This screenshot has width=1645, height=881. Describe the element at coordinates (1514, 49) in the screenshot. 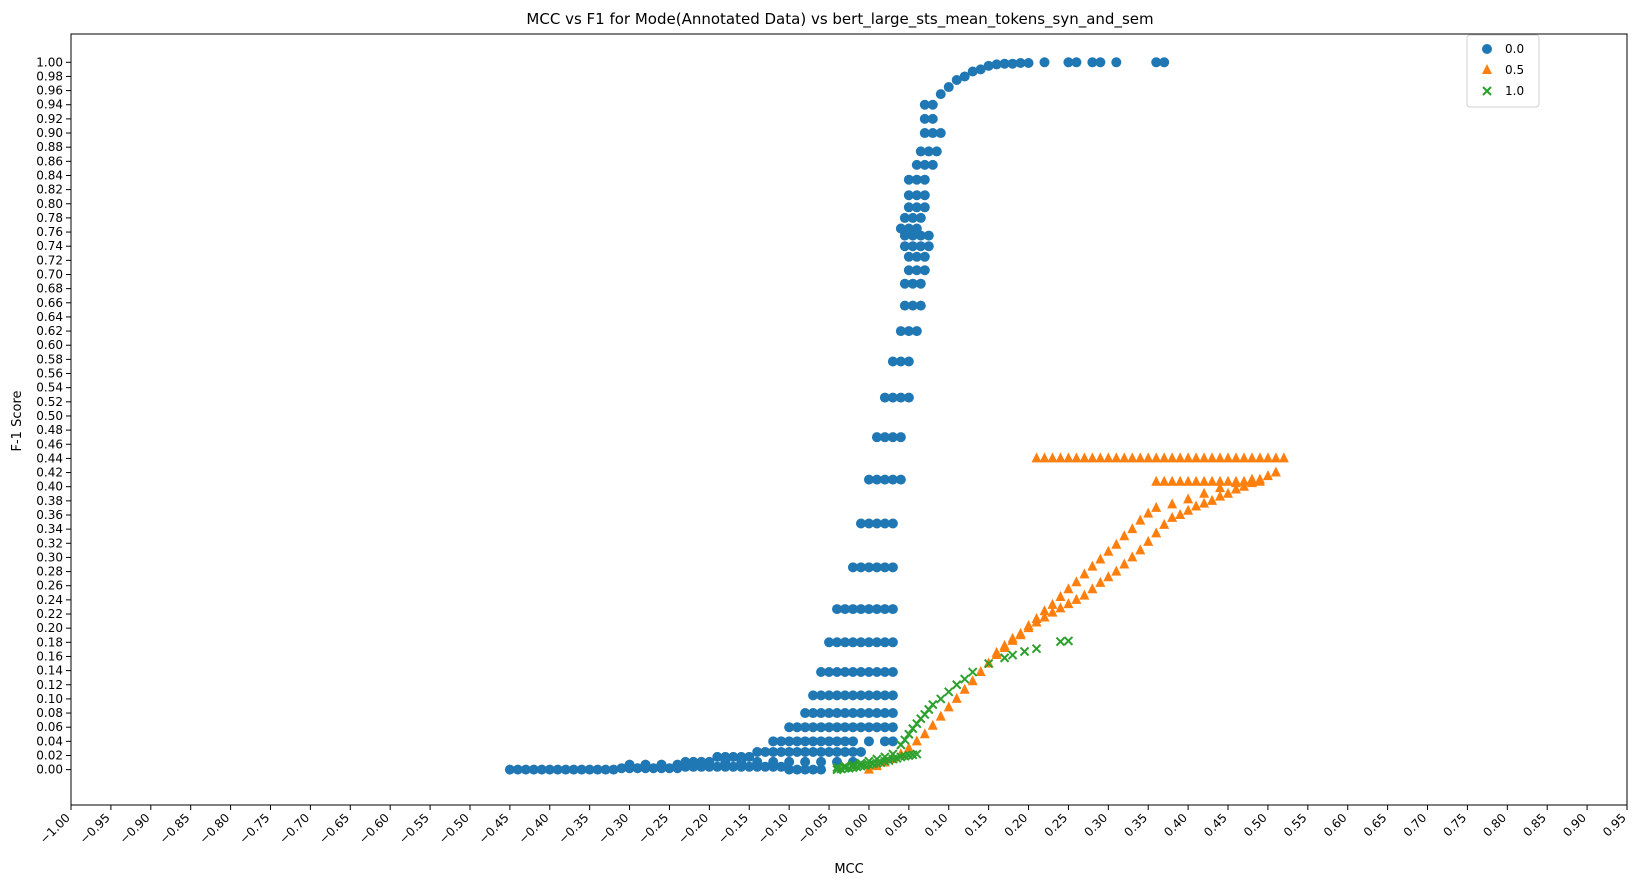

I see `legend-label: 0.0` at that location.